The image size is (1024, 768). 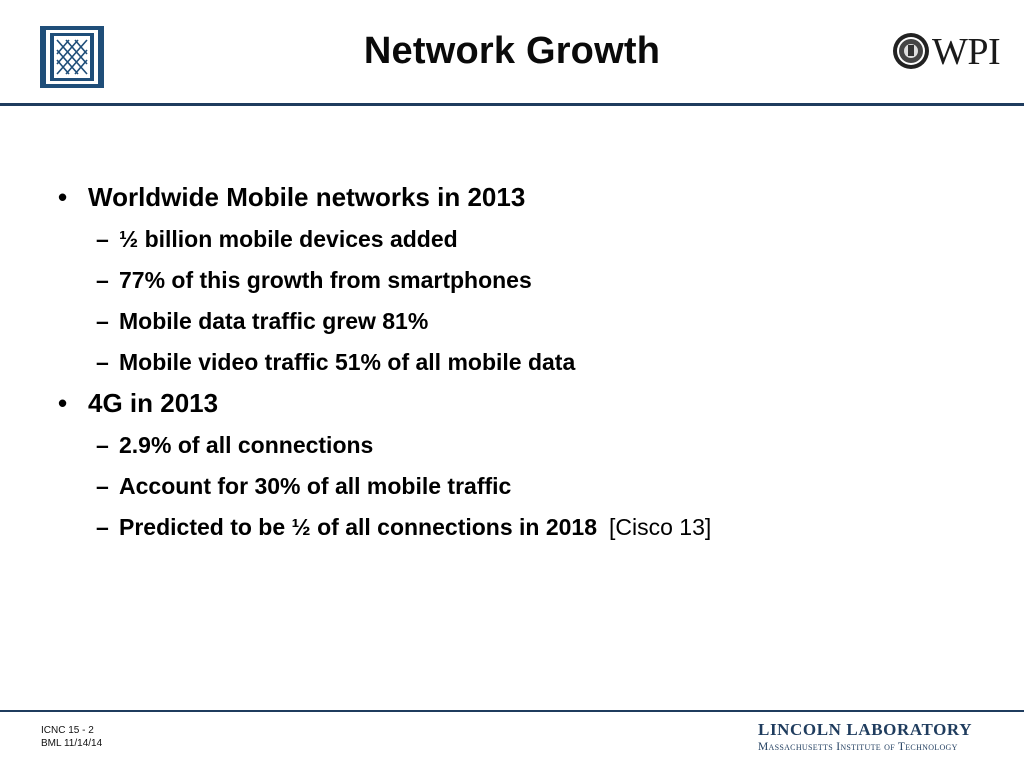 I want to click on wpi-seal-icon, so click(x=911, y=51).